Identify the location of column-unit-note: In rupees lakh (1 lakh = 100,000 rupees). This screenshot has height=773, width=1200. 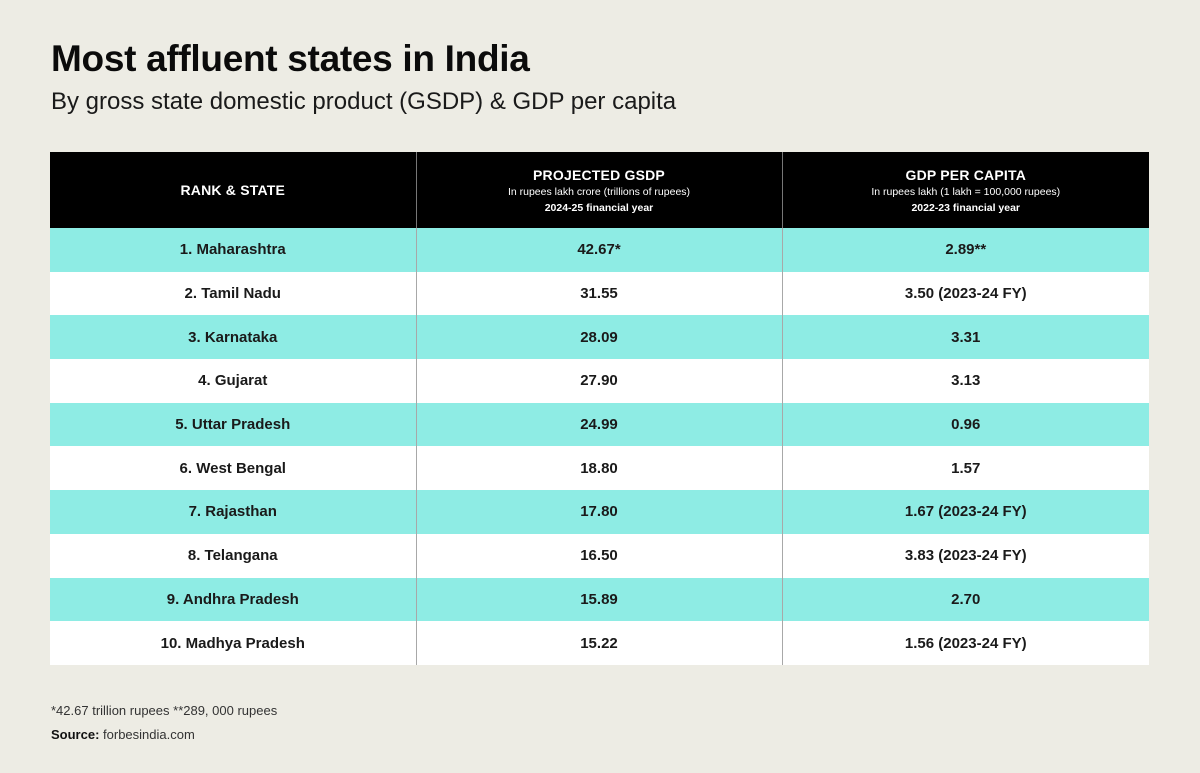
(966, 191).